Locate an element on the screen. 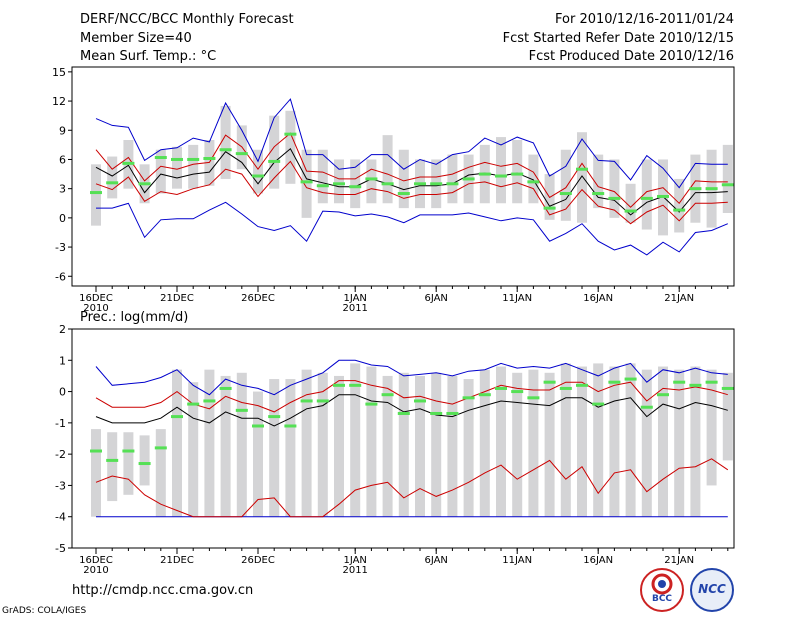 This screenshot has width=800, height=618. x-tick-label: 21JAN is located at coordinates (679, 298).